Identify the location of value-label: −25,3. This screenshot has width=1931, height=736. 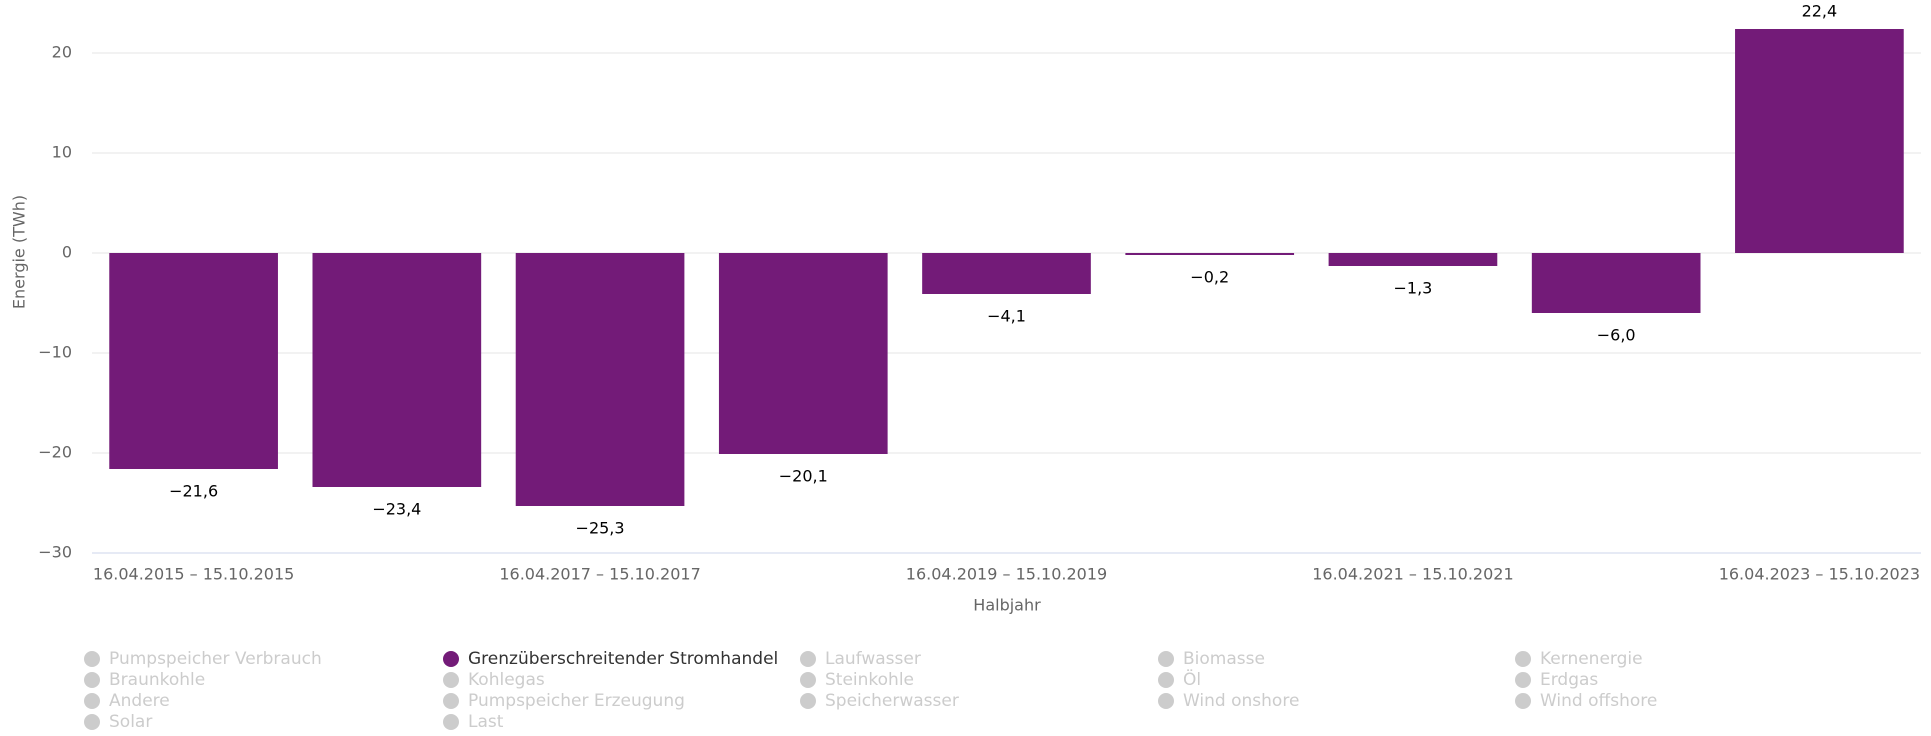
(600, 528).